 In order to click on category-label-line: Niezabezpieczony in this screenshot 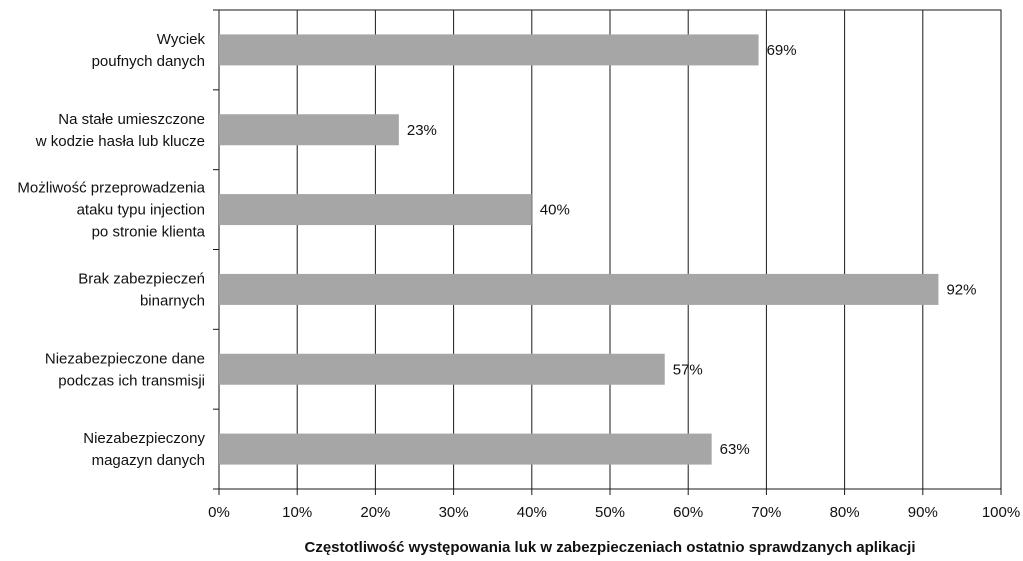, I will do `click(144, 438)`.